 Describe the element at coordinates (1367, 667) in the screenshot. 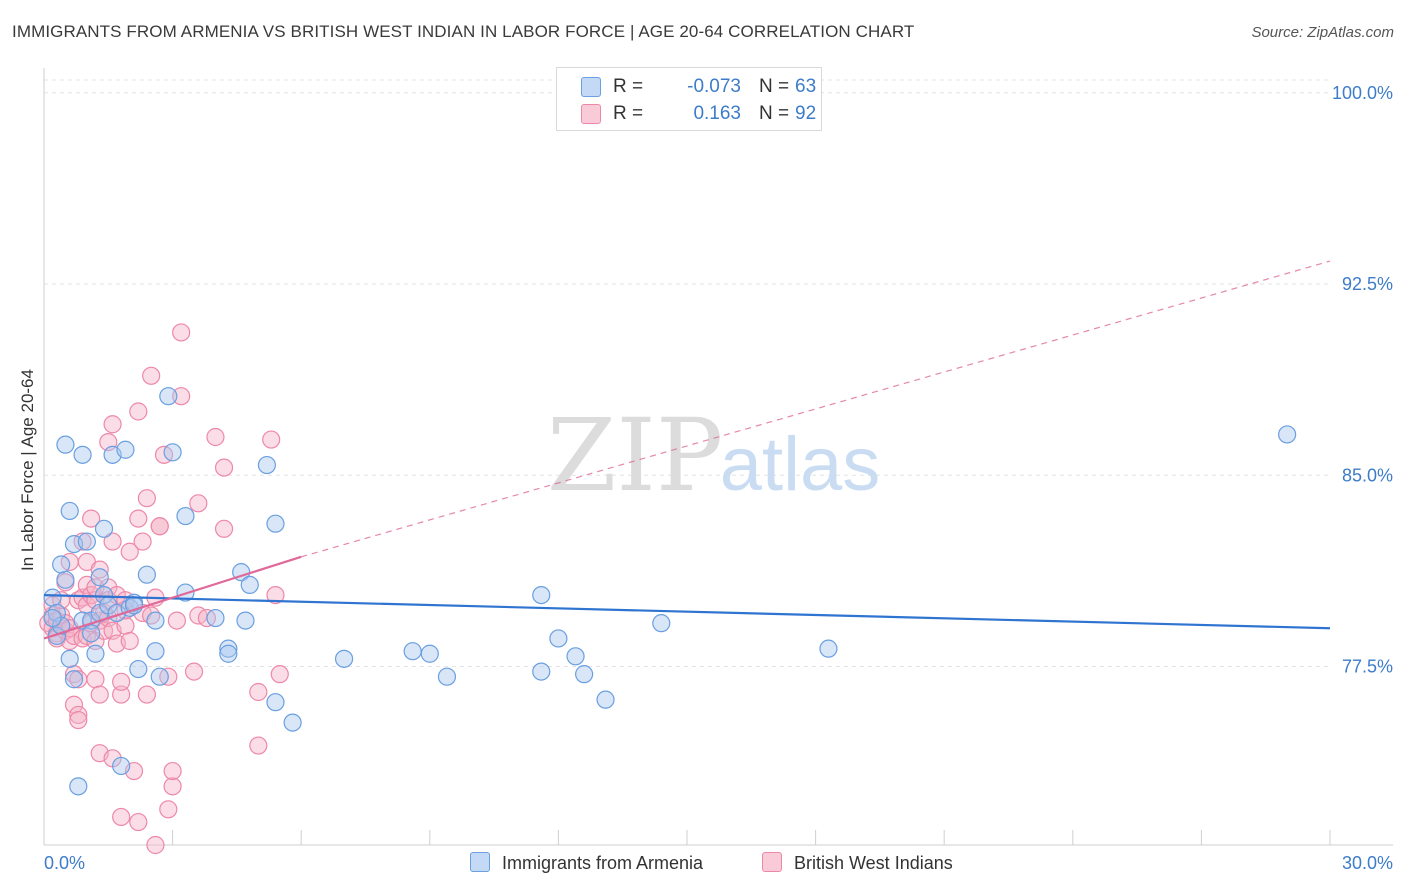

I see `y-tick-label: 77.5%` at that location.